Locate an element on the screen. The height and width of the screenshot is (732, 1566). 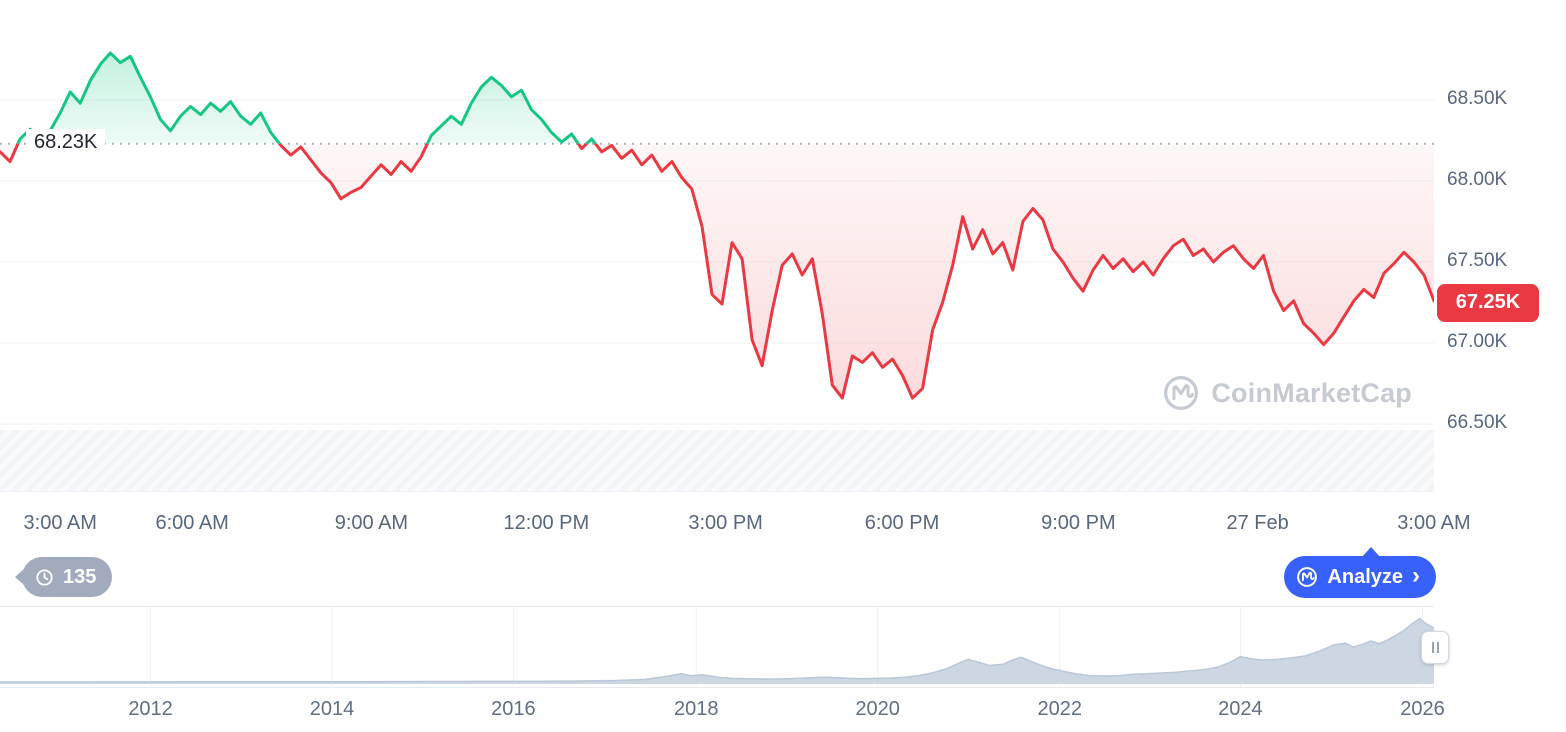
coinmarketcap-badge-icon is located at coordinates (1307, 577).